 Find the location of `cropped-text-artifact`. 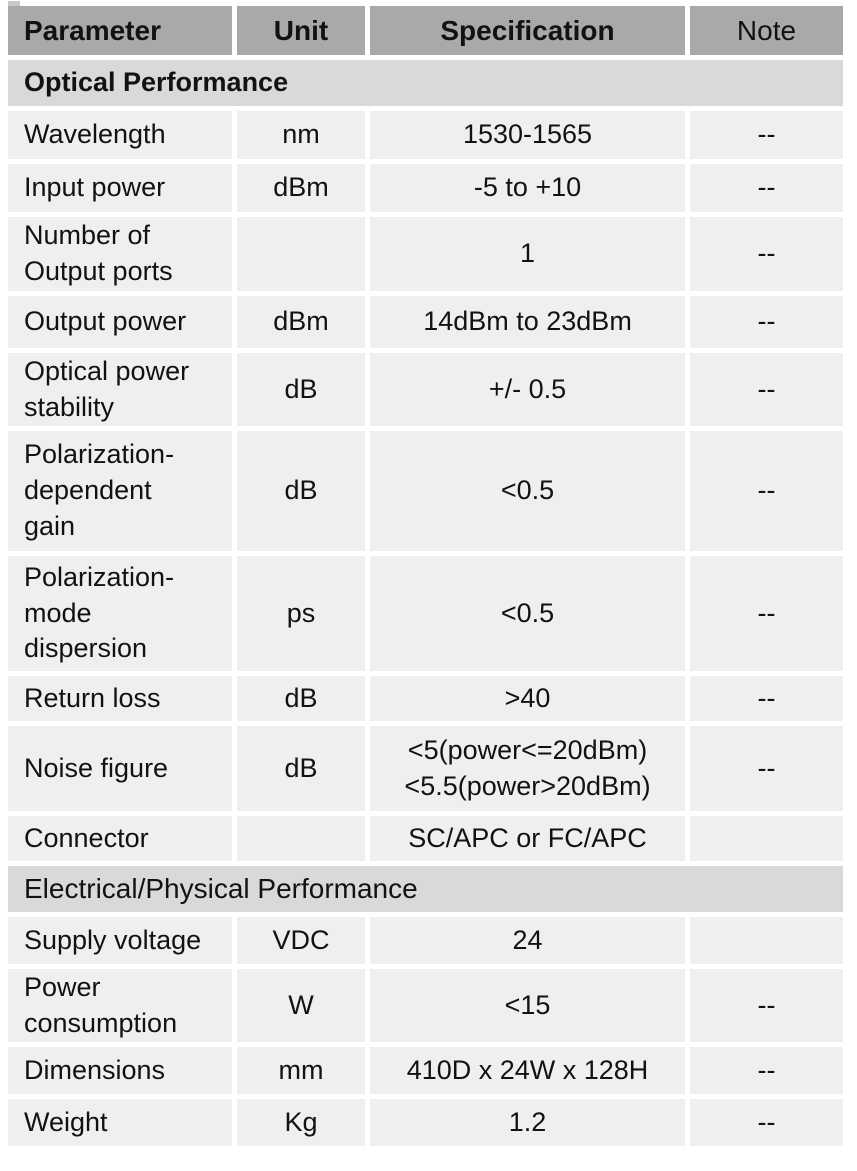

cropped-text-artifact is located at coordinates (14, 3).